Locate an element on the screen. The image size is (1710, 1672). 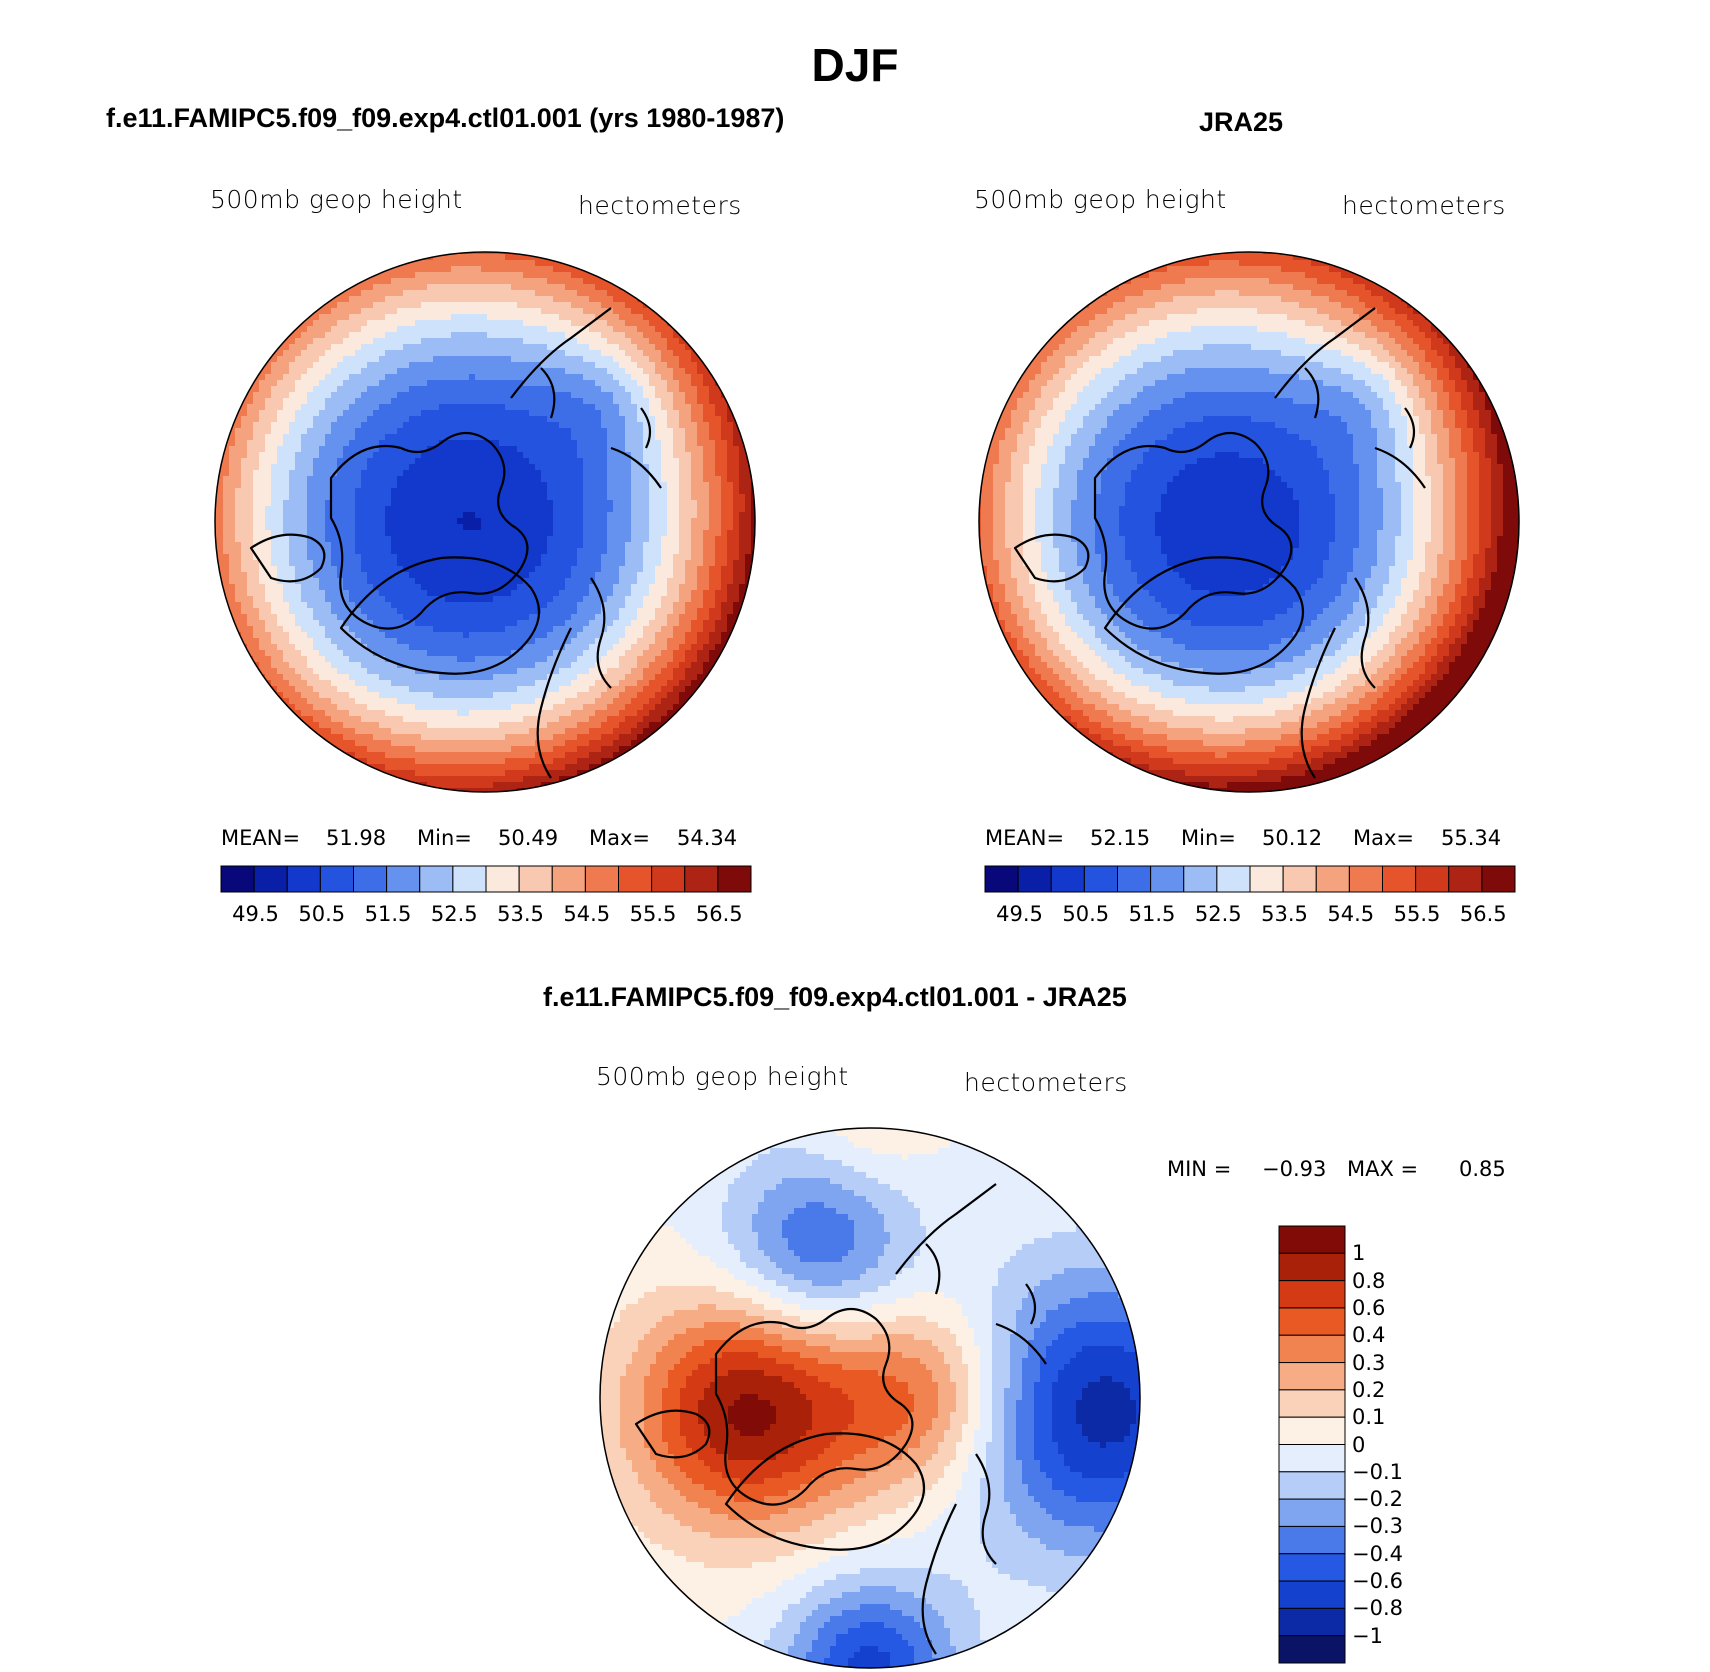
panel-3-min-label: MIN = is located at coordinates (1199, 1169).